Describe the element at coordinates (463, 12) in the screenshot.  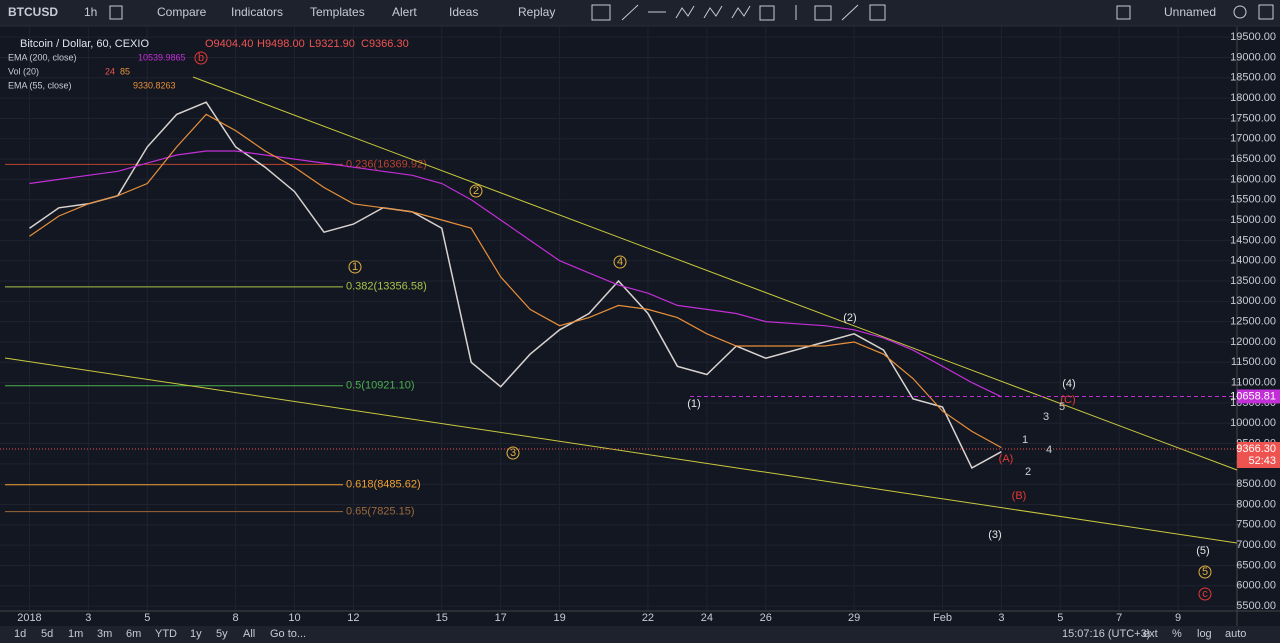
I see `ideas-button: Ideas` at that location.